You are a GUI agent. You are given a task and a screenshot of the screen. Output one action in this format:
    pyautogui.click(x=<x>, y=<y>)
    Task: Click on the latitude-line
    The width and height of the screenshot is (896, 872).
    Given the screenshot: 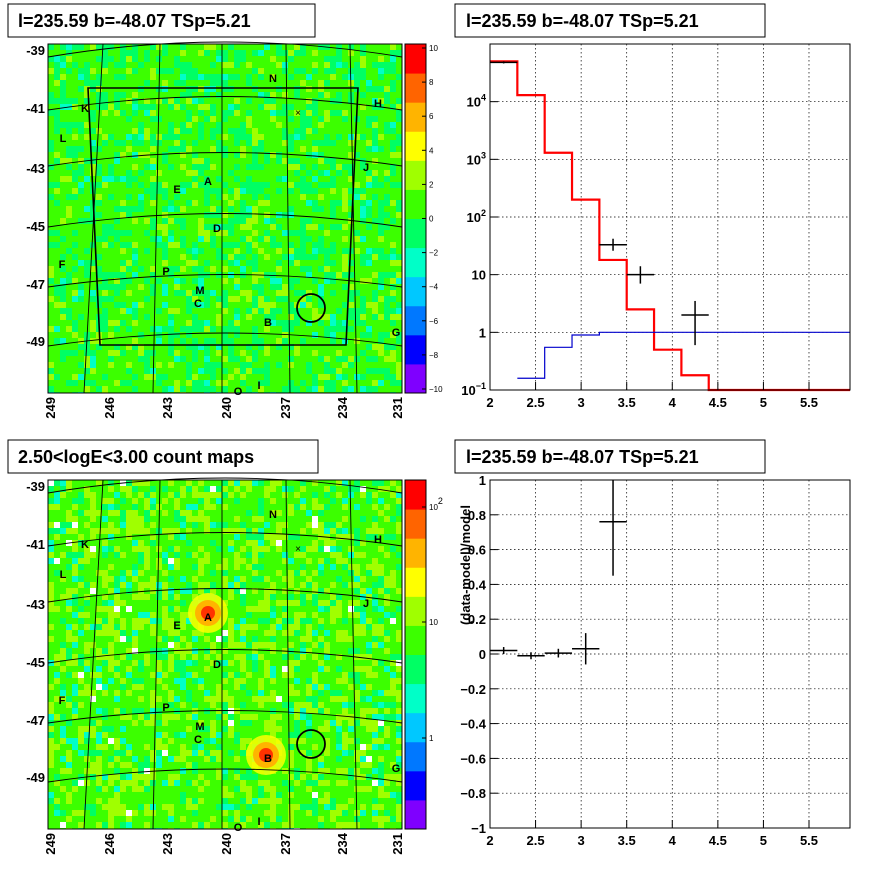 What is the action you would take?
    pyautogui.click(x=225, y=49)
    